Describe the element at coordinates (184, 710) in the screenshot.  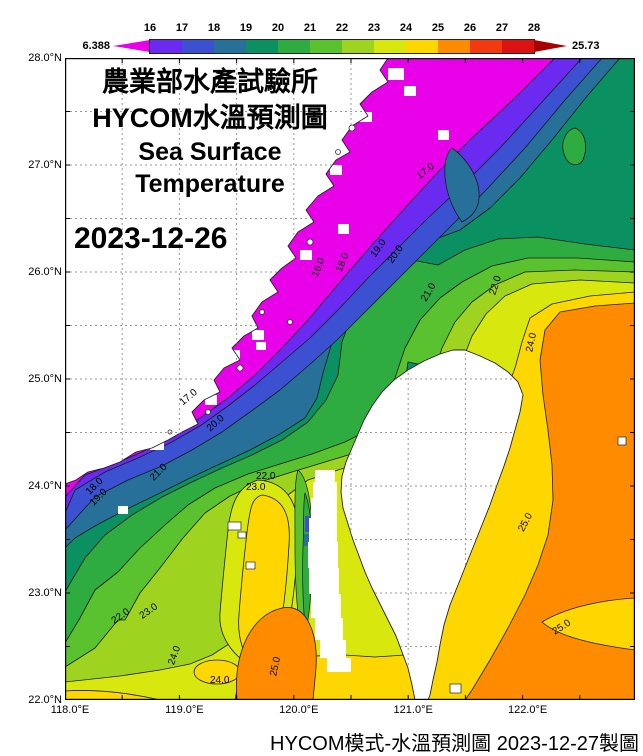
I see `lon-label: 119.0°E` at that location.